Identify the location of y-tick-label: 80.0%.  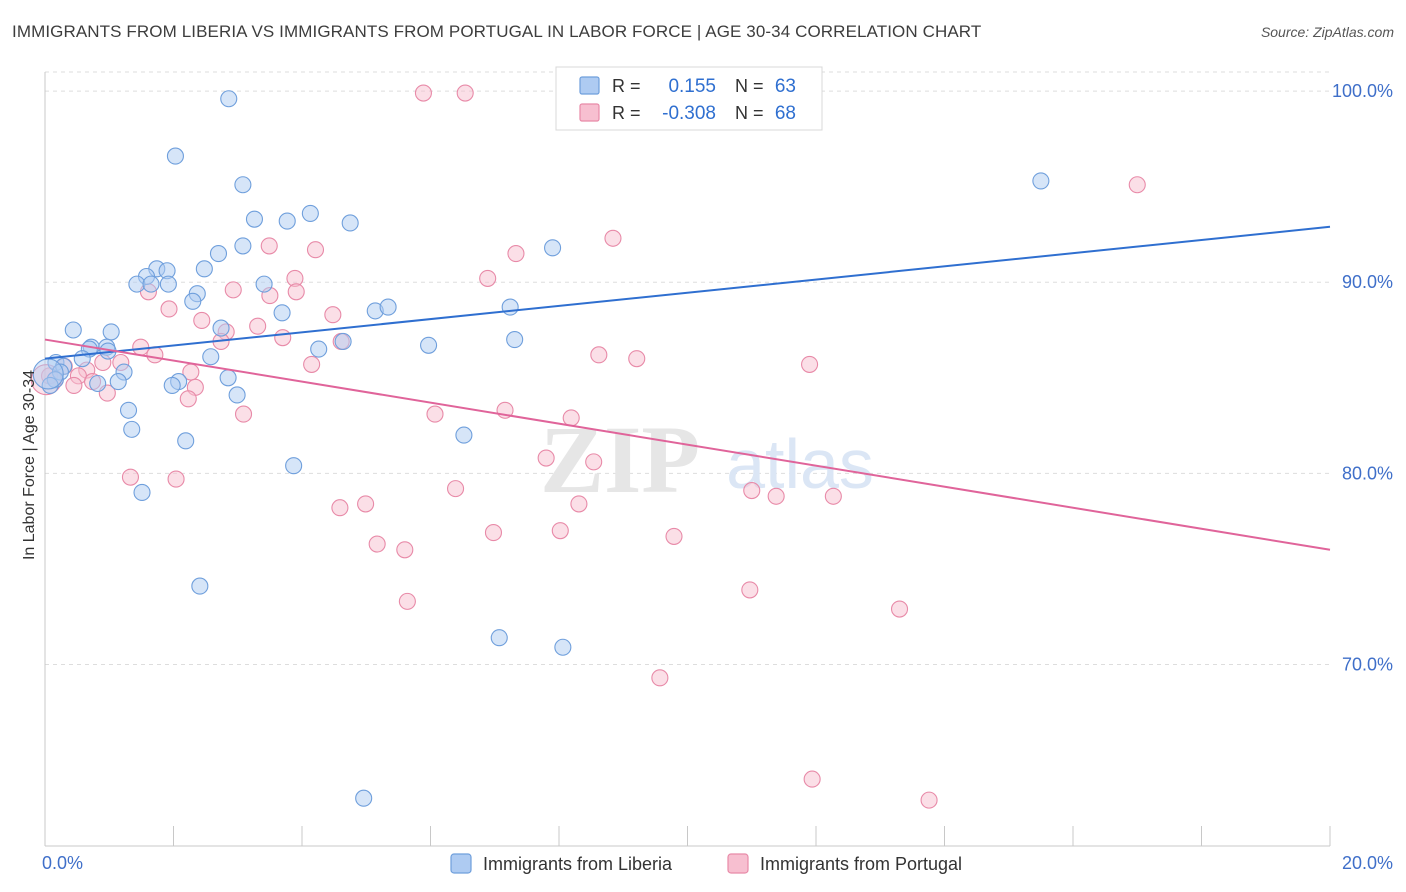
(1367, 473).